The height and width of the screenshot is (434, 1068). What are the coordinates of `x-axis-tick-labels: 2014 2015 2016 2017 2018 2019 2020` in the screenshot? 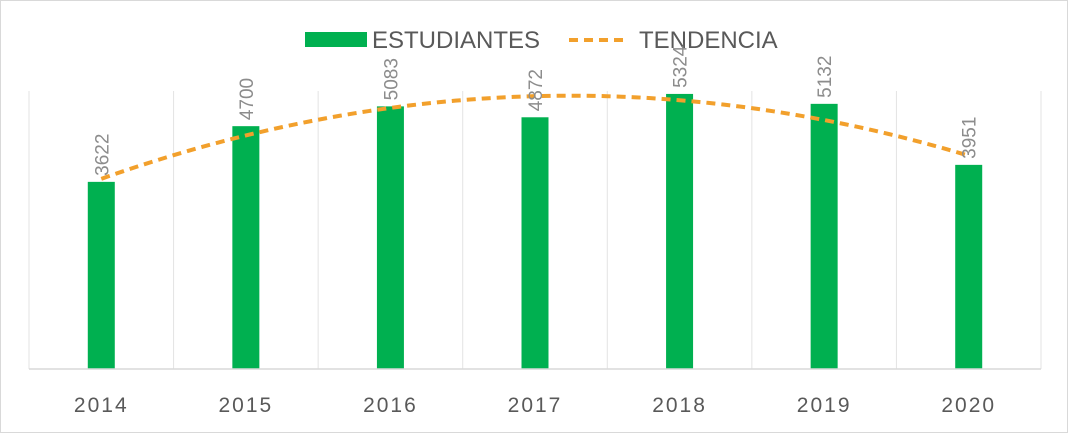 It's located at (535, 405).